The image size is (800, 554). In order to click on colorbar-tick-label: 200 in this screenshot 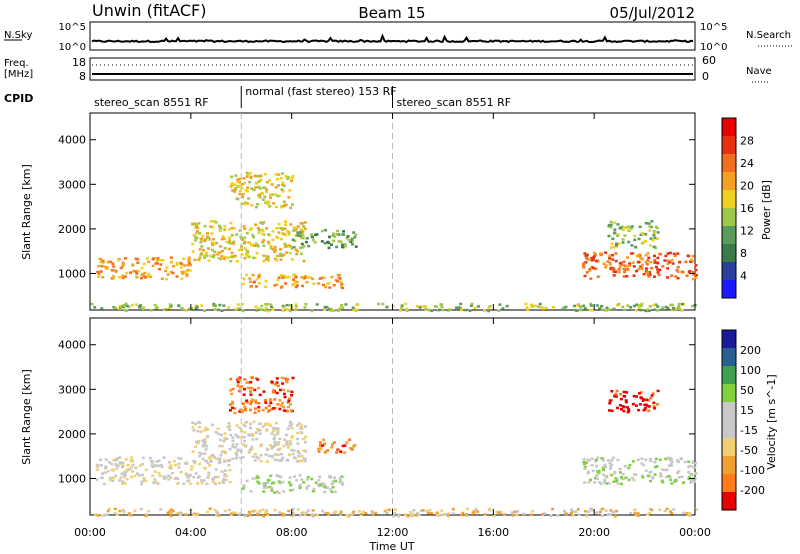, I will do `click(750, 350)`.